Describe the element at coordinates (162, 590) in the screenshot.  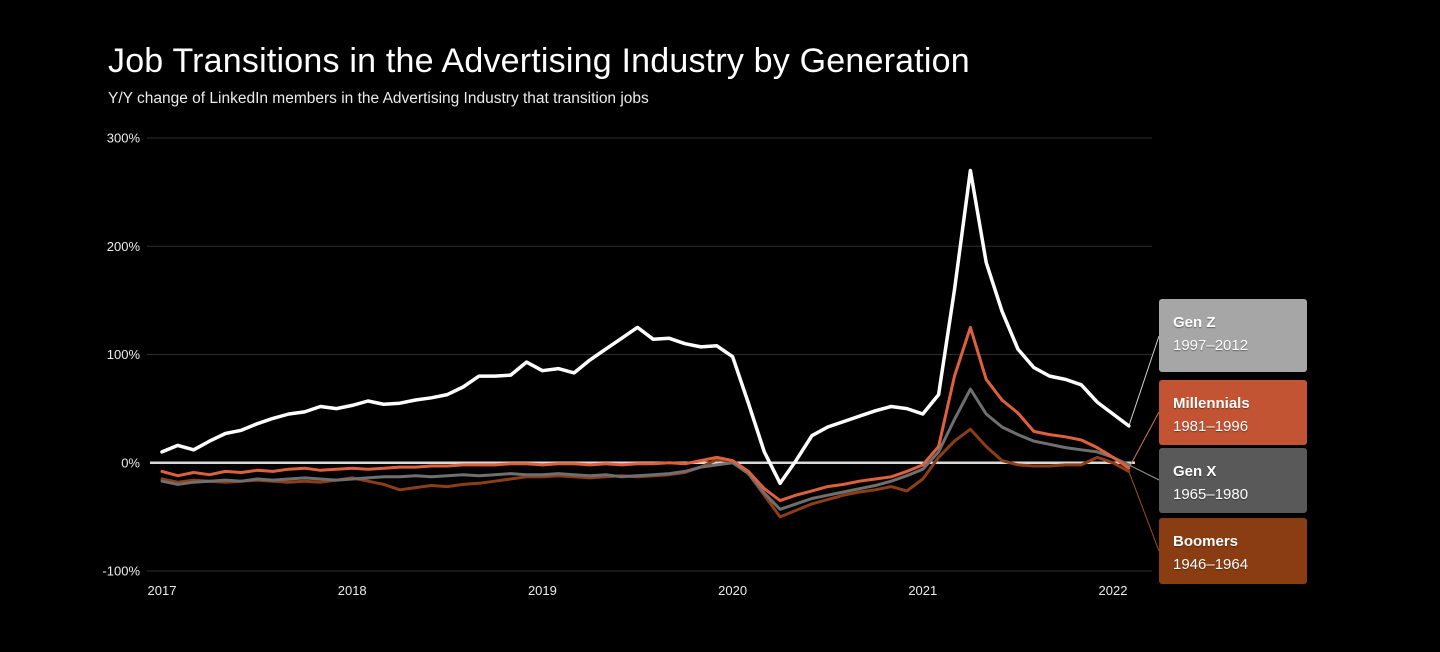
I see `x-axis-tick-label: 2017` at that location.